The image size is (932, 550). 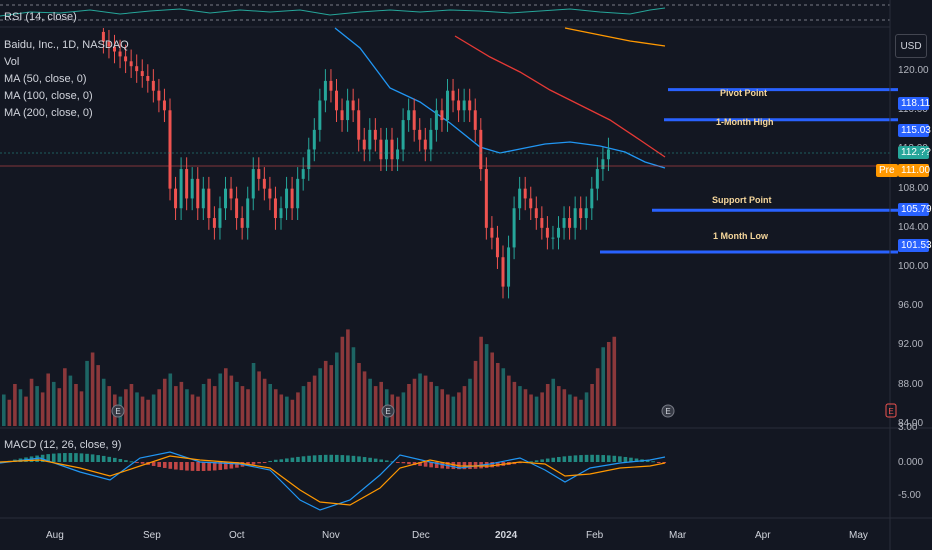 I want to click on rsi-label: RSI (14, close), so click(x=40, y=17).